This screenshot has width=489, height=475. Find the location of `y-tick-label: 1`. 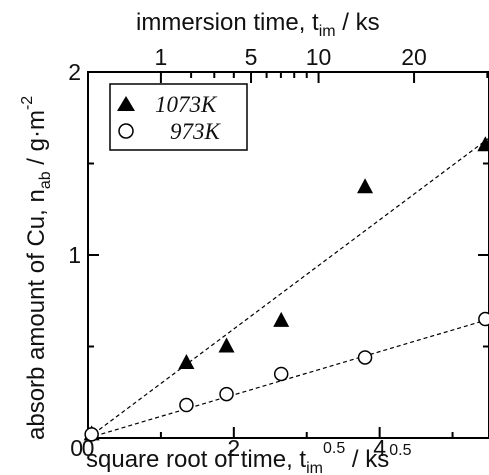

y-tick-label: 1 is located at coordinates (74, 255).